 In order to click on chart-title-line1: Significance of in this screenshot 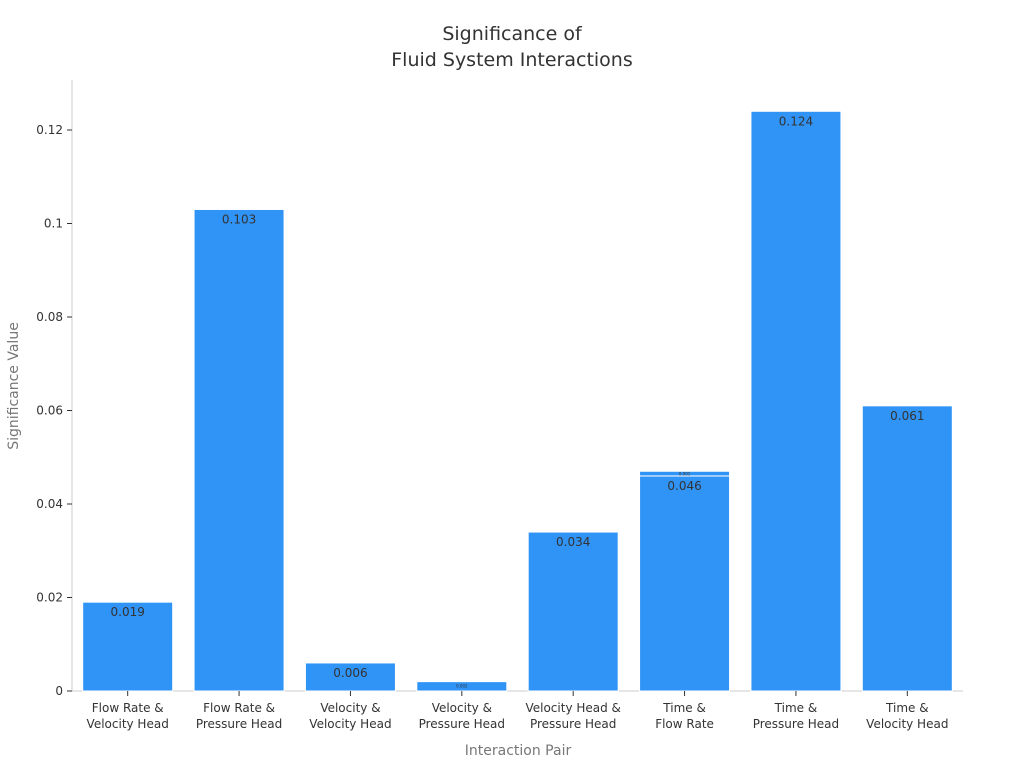, I will do `click(512, 34)`.